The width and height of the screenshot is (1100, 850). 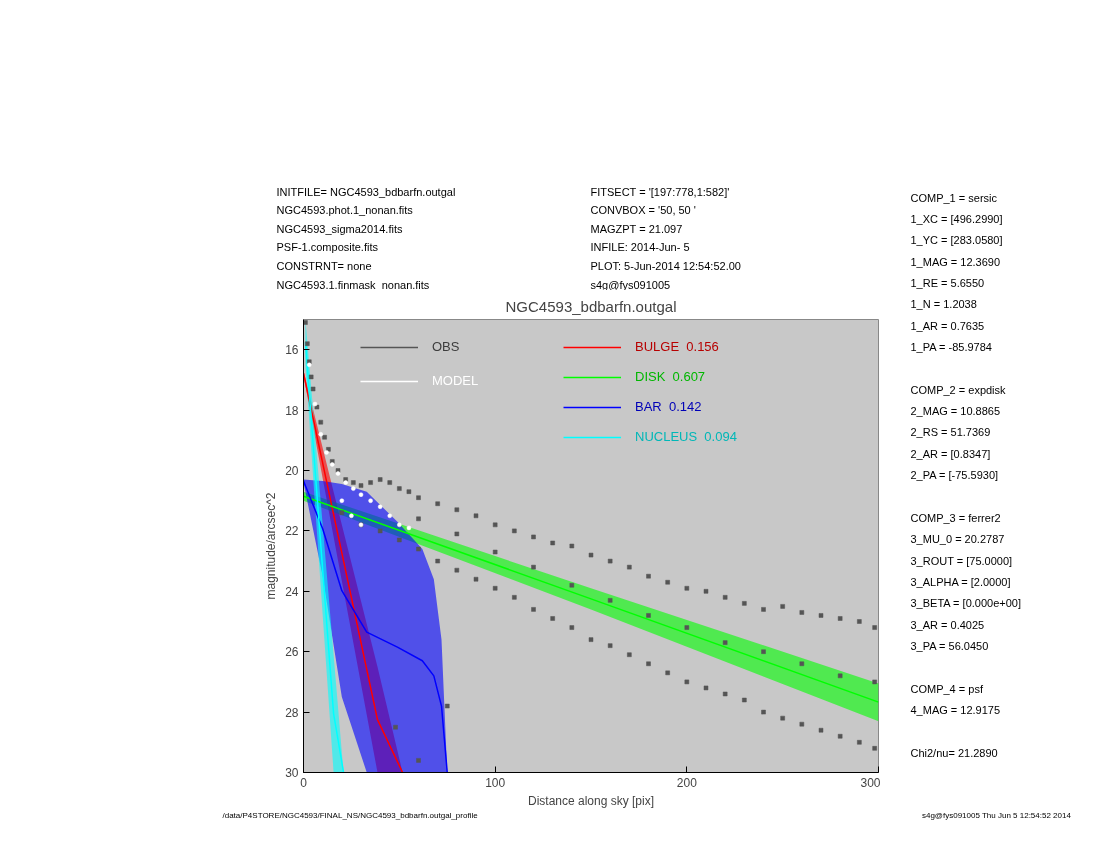 What do you see at coordinates (292, 531) in the screenshot?
I see `y-tick-label: 22` at bounding box center [292, 531].